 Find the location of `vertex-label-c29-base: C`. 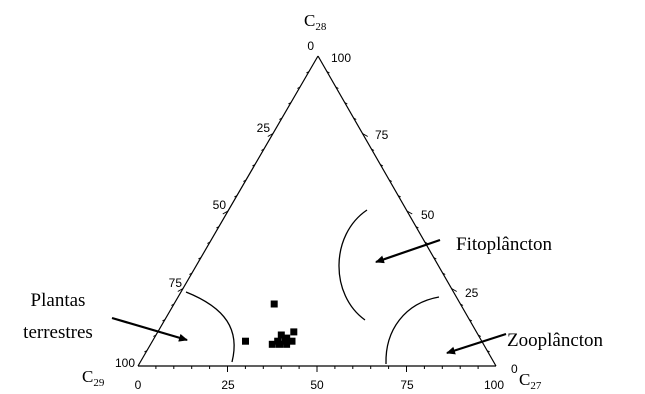

vertex-label-c29-base: C is located at coordinates (87, 376).